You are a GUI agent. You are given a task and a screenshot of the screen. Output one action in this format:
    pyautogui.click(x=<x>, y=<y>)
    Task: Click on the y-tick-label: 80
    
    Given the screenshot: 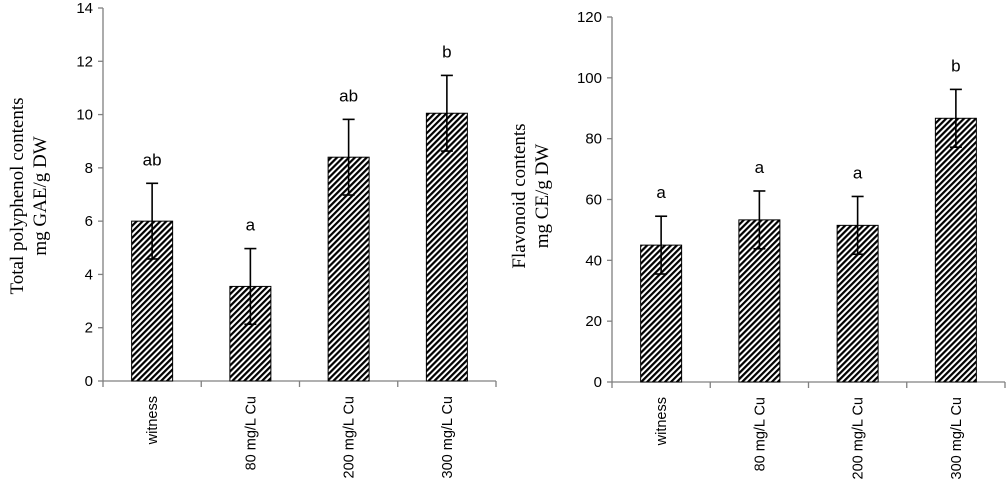 What is the action you would take?
    pyautogui.click(x=593, y=139)
    